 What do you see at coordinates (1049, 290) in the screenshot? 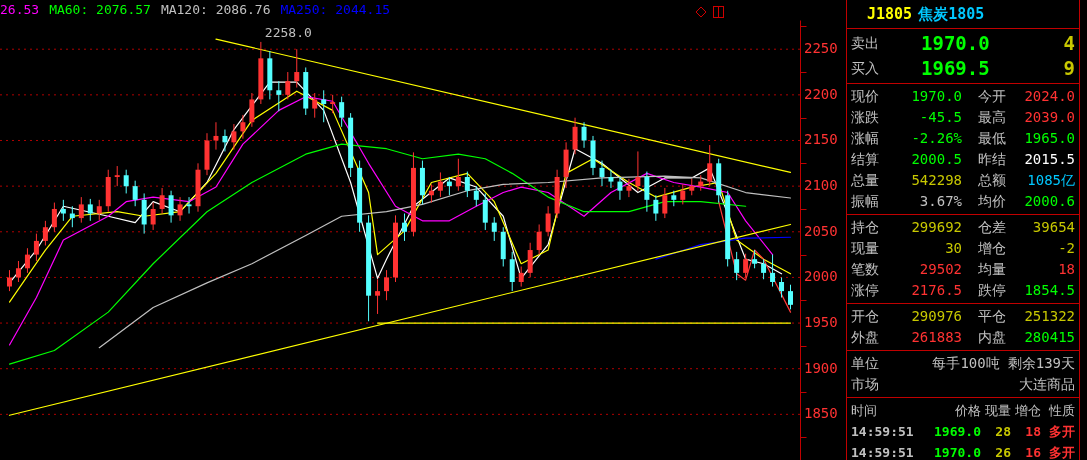
I see `text: 1854.5` at bounding box center [1049, 290].